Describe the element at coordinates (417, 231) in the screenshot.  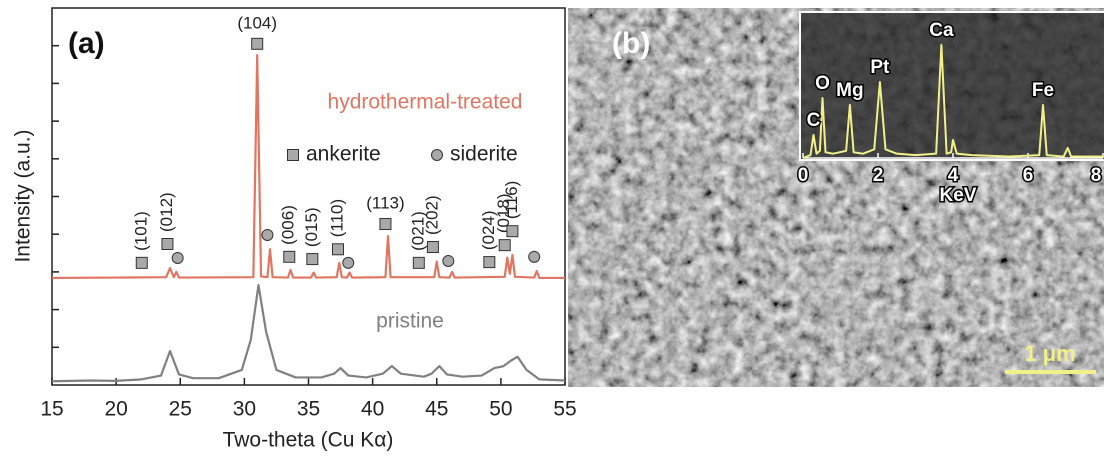
I see `peak-label: (021)` at that location.